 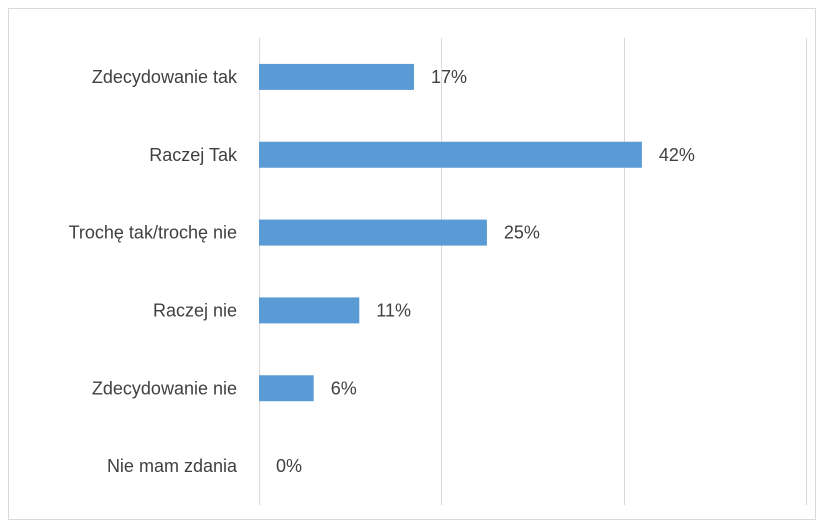 I want to click on category-label-3: Raczej nie, so click(x=195, y=310).